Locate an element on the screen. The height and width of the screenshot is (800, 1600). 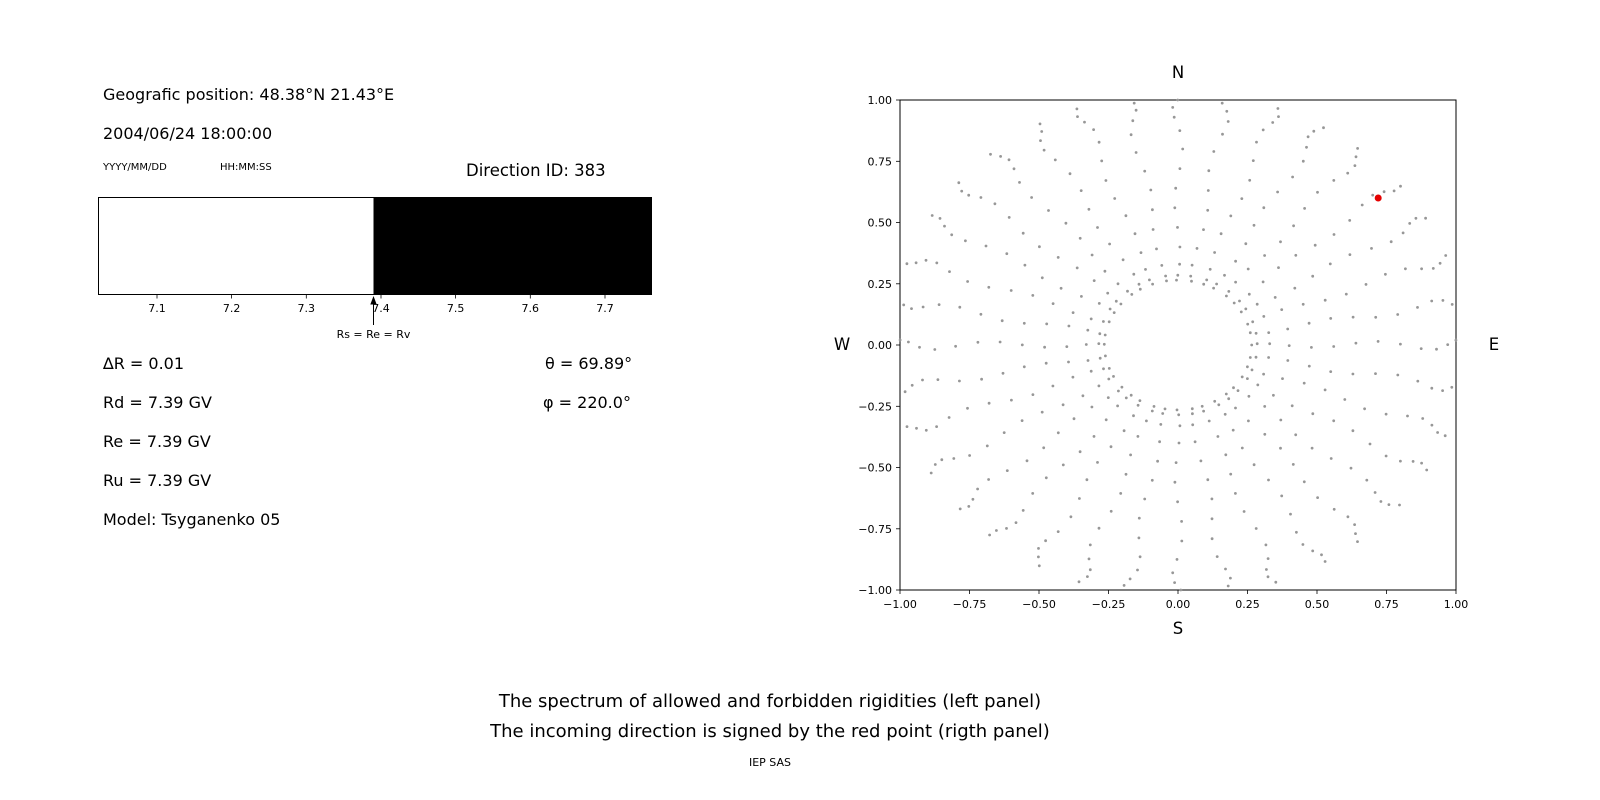
re-value: Re = 7.39 GV is located at coordinates (157, 441).